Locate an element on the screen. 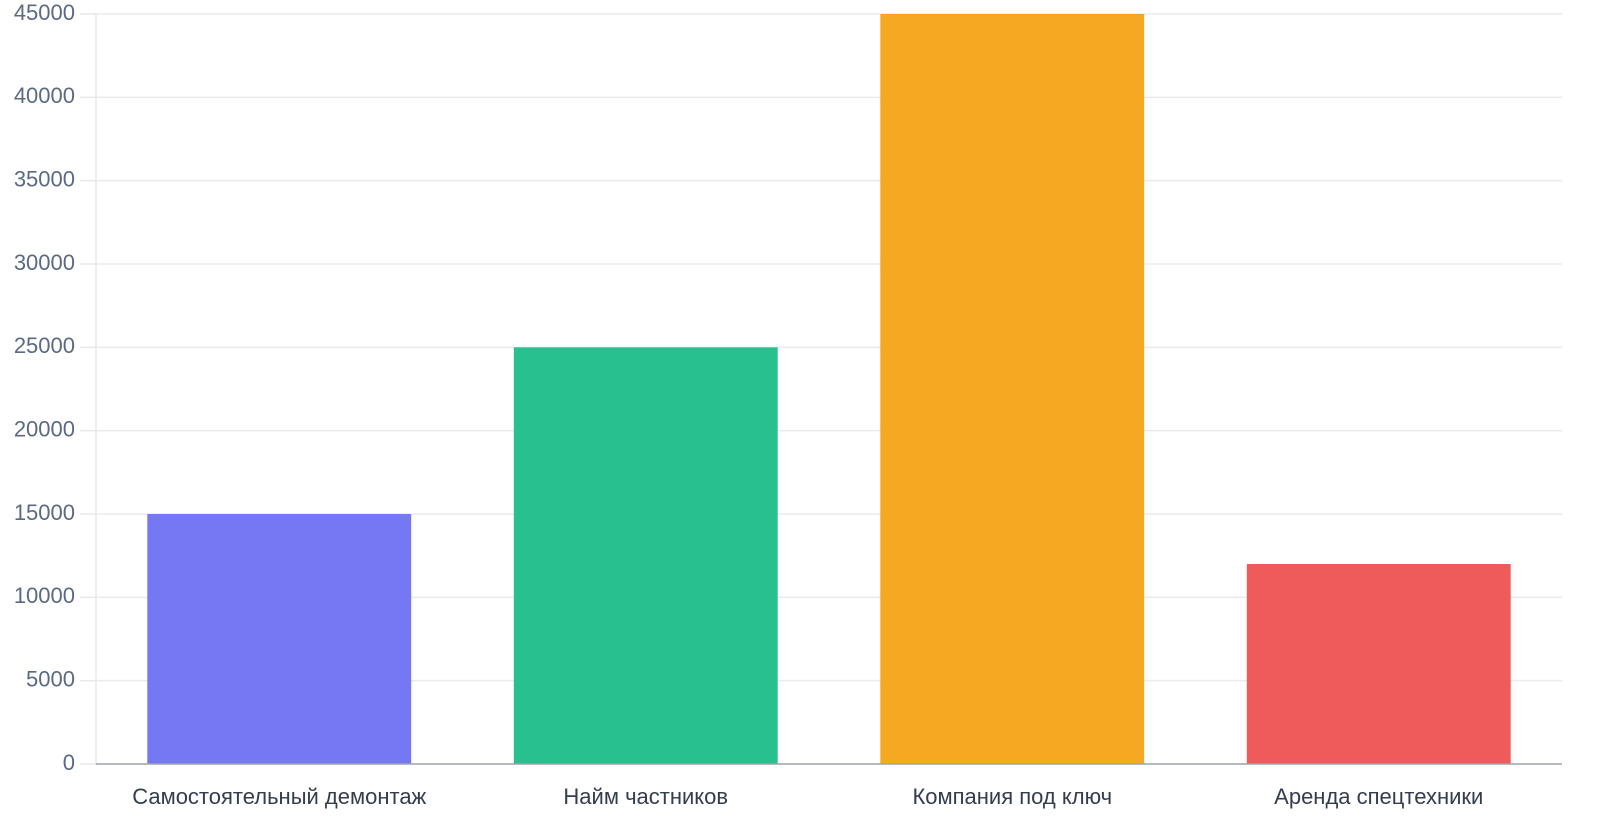  y-tick-label: 10000 is located at coordinates (44, 595).